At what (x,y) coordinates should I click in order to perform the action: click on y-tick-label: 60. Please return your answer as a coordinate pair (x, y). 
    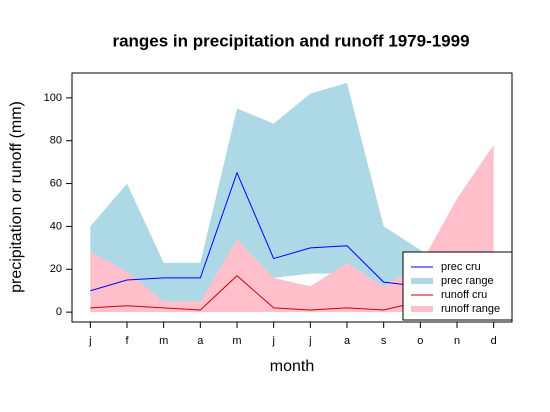
    Looking at the image, I should click on (56, 183).